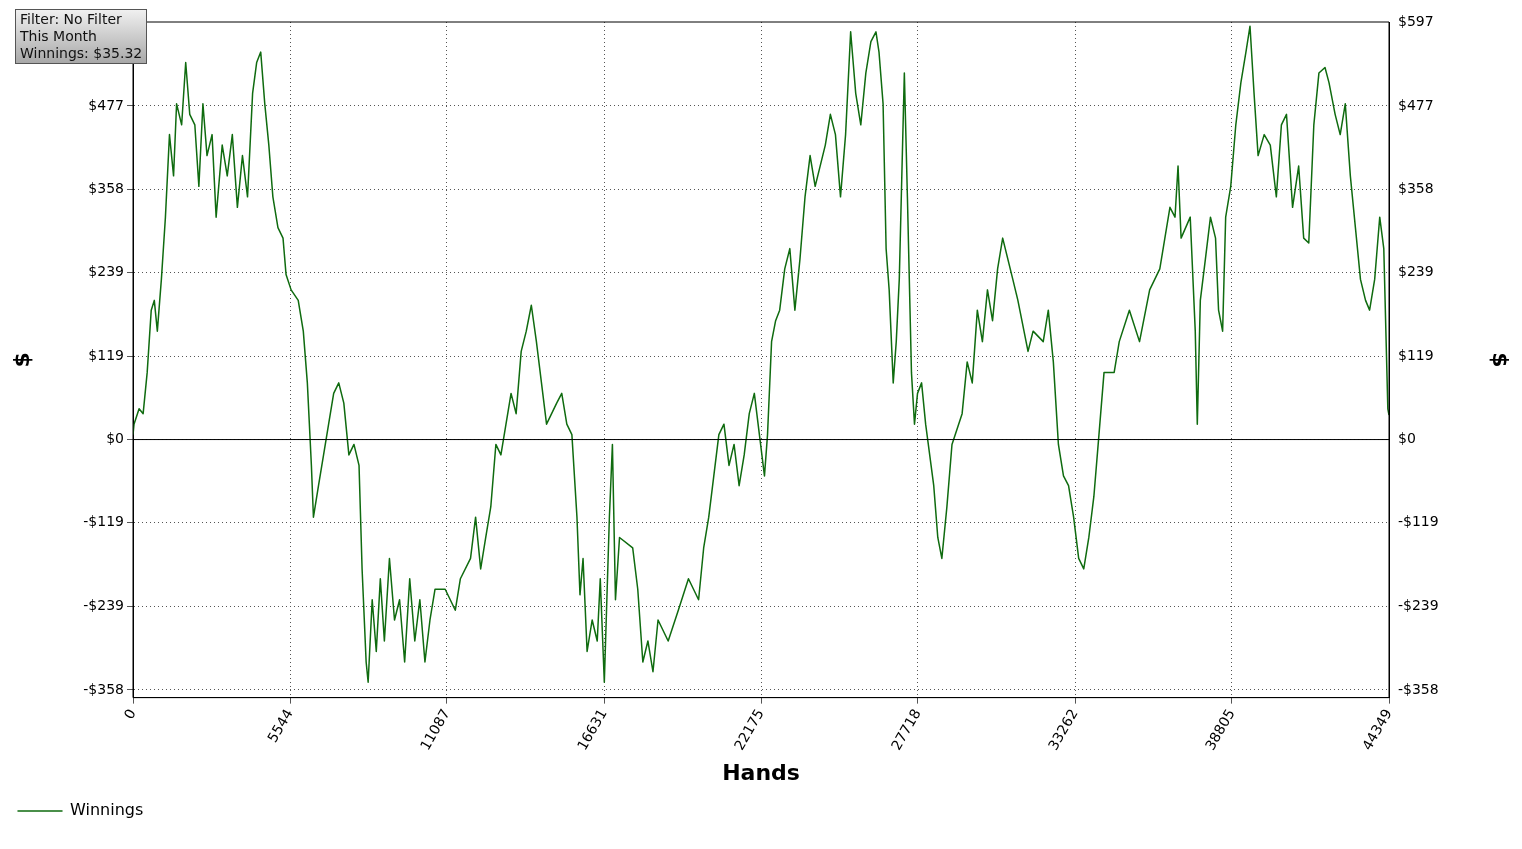 The image size is (1522, 849). I want to click on y-tick-label: $119, so click(106, 354).